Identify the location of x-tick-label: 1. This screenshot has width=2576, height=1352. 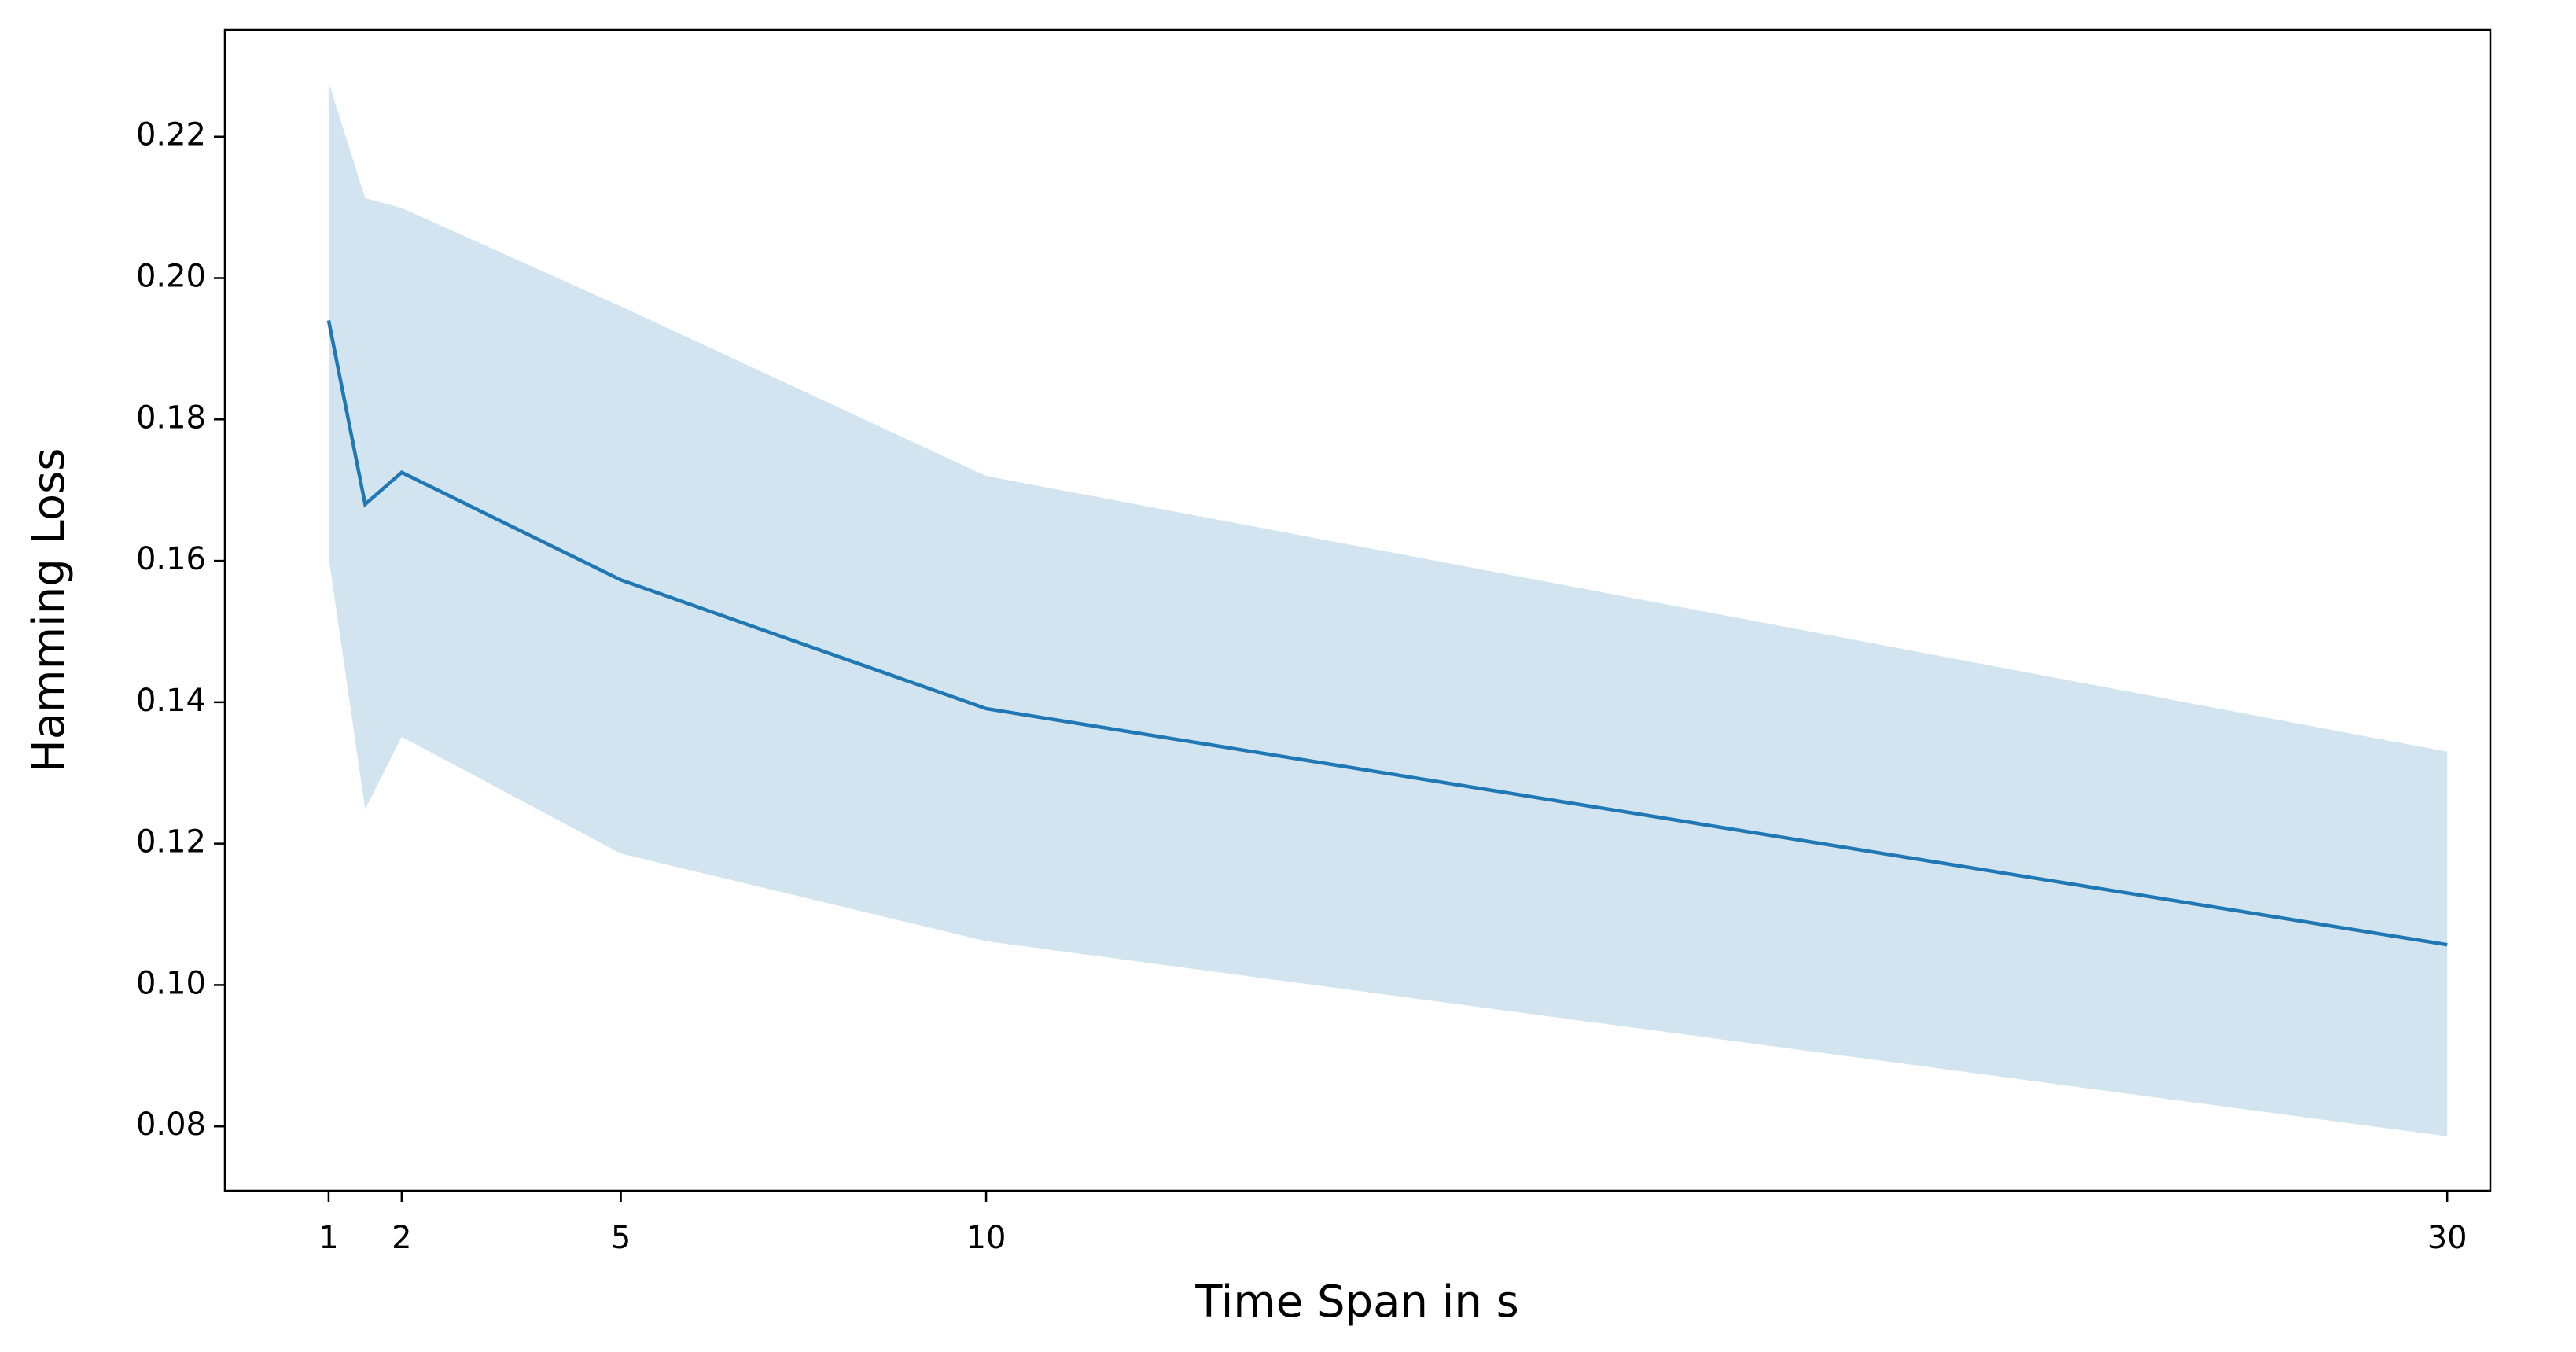
(328, 1238).